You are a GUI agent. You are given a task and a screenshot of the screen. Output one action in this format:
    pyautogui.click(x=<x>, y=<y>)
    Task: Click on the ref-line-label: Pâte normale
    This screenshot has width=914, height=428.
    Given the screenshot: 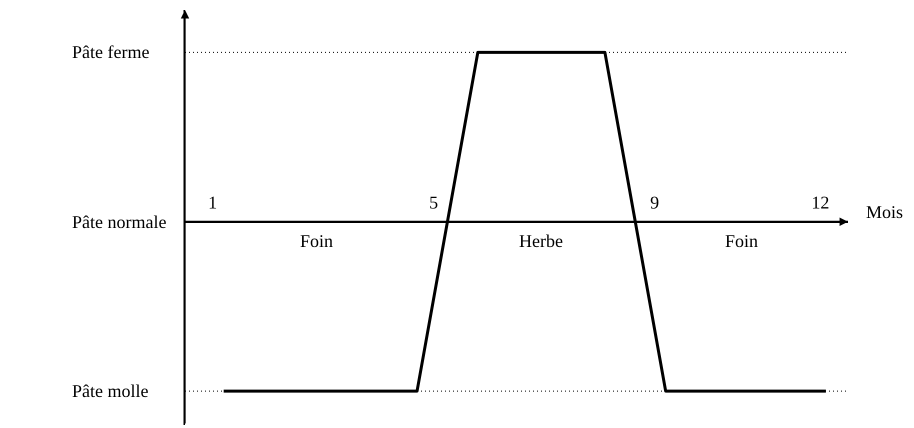 What is the action you would take?
    pyautogui.click(x=119, y=222)
    